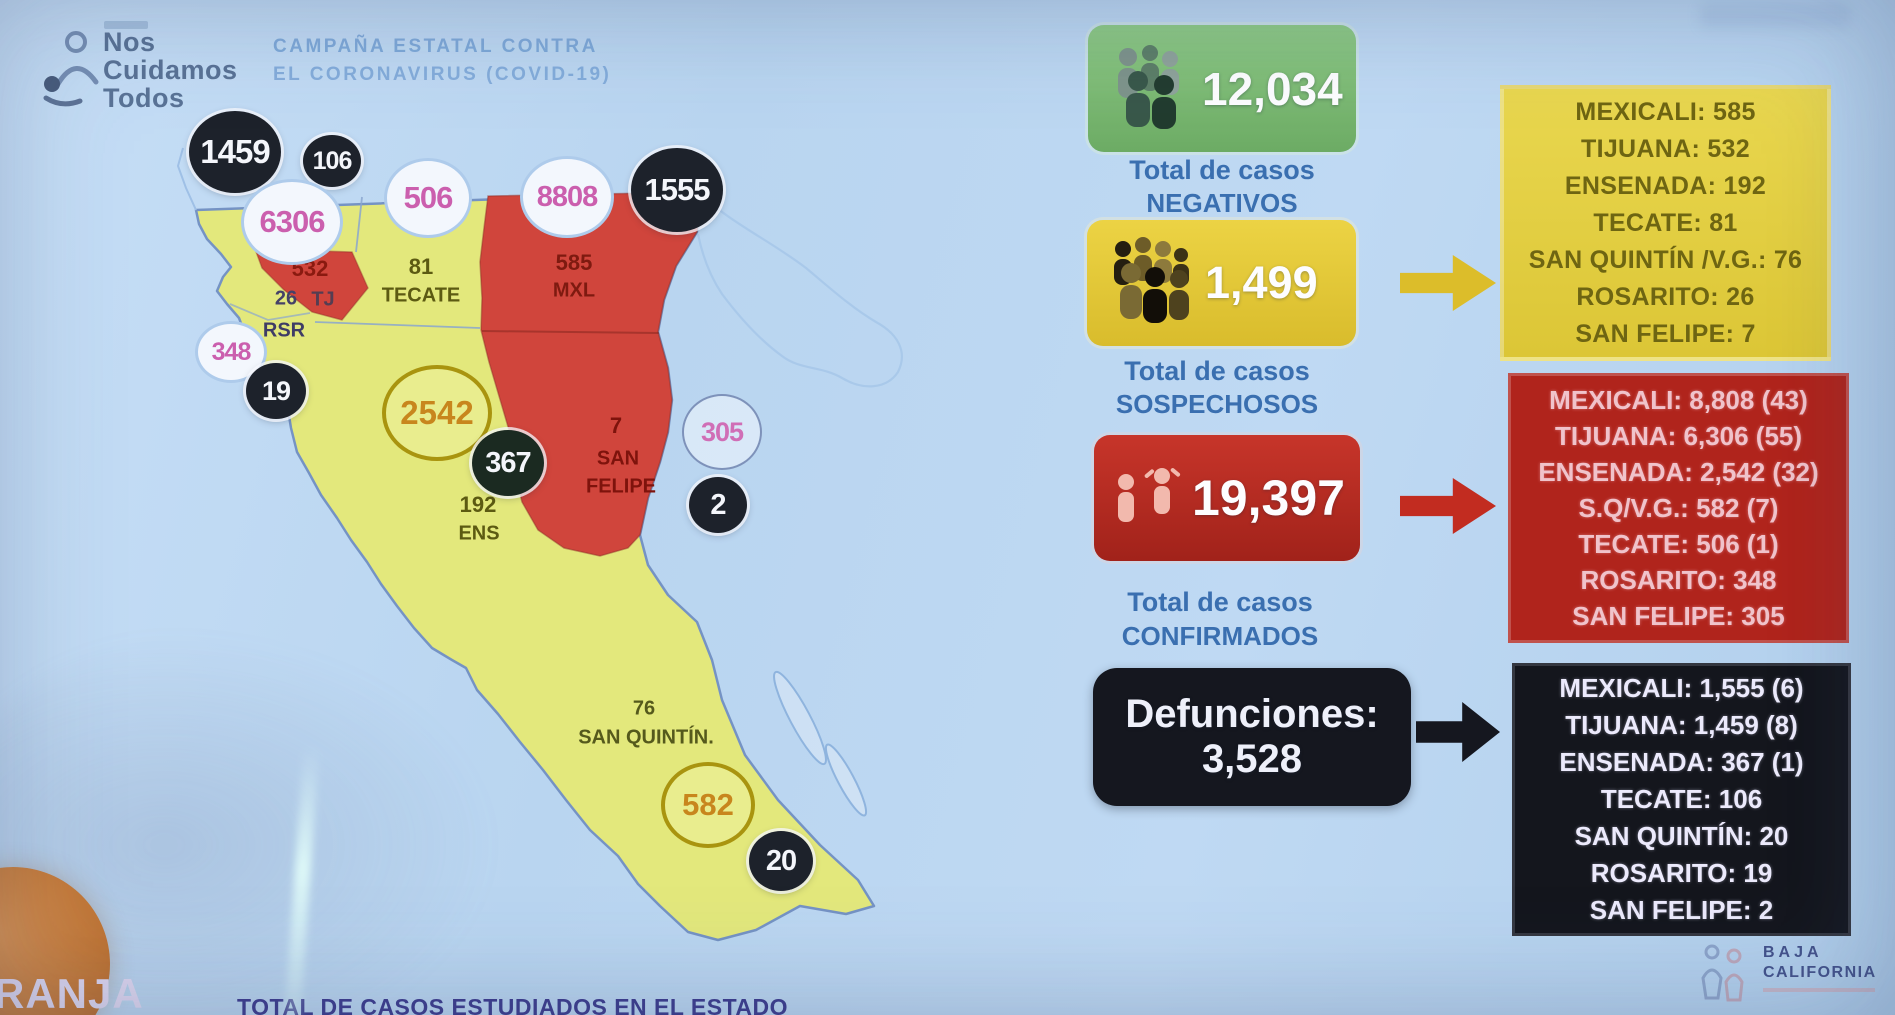 The height and width of the screenshot is (1015, 1895). What do you see at coordinates (428, 198) in the screenshot?
I see `bubble-tecate-confirmed: 506` at bounding box center [428, 198].